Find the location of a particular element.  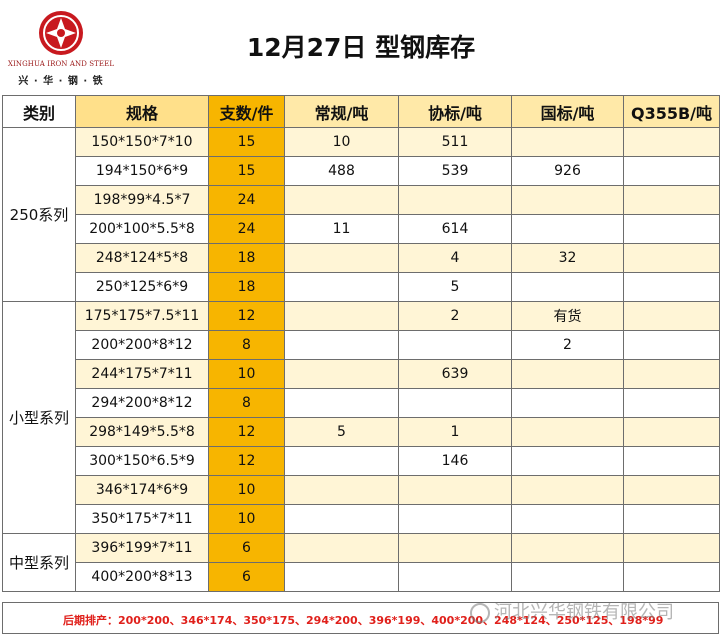

category-cell: 小型系列 is located at coordinates (39, 417).